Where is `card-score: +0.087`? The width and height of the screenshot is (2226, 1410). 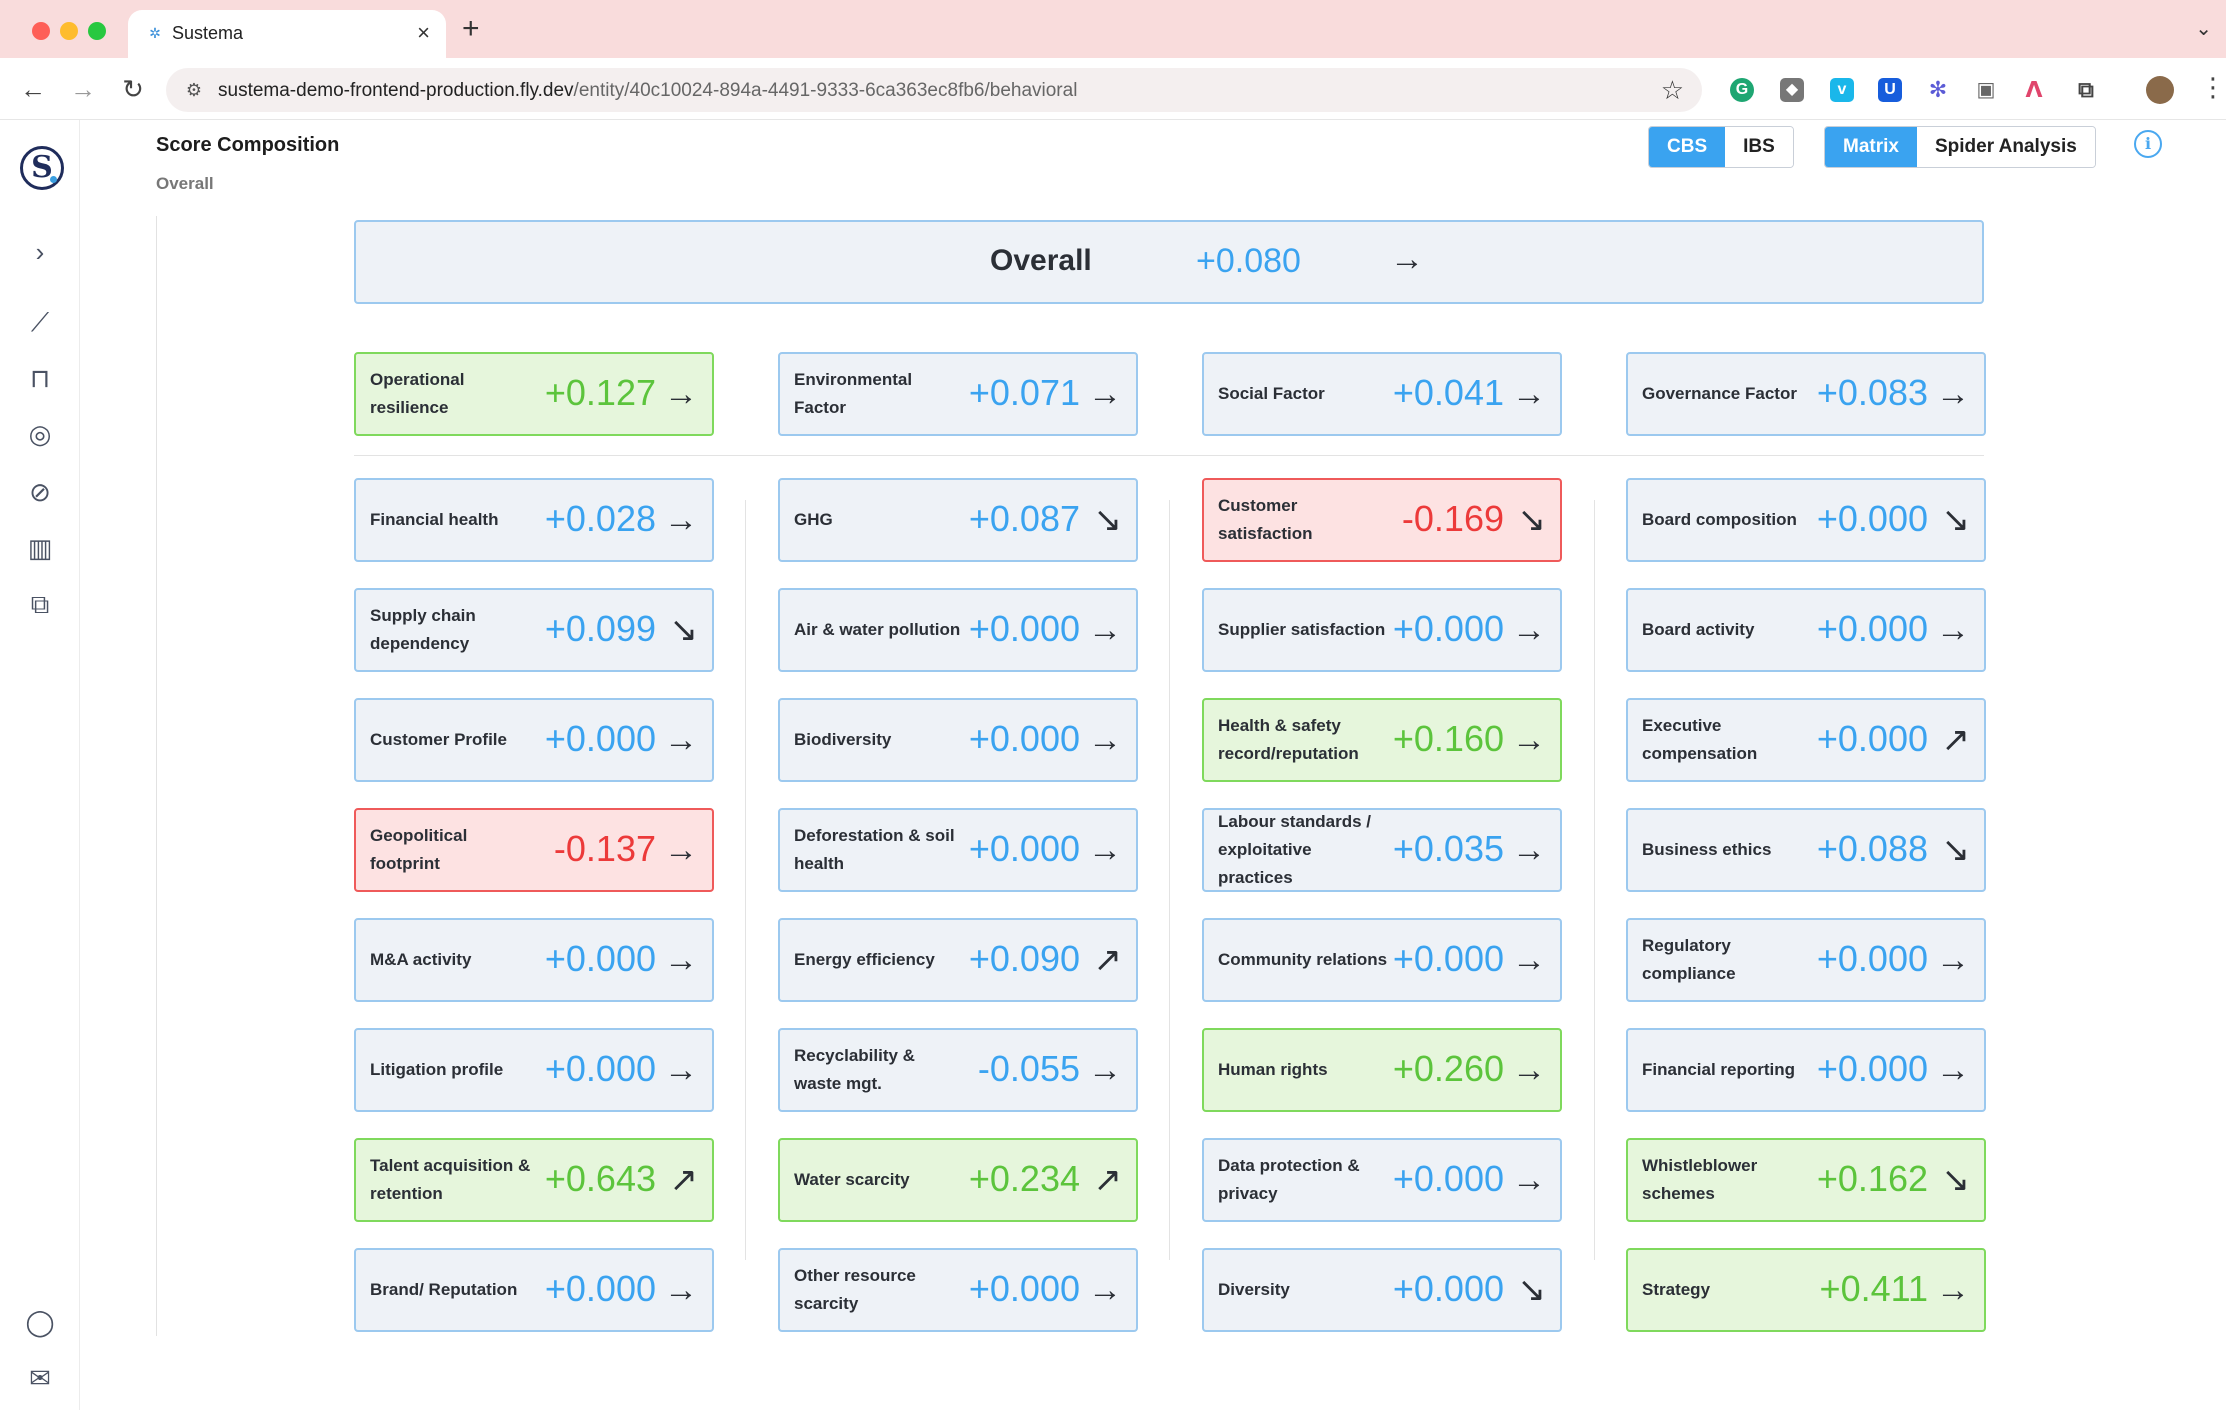
card-score: +0.087 is located at coordinates (1024, 518).